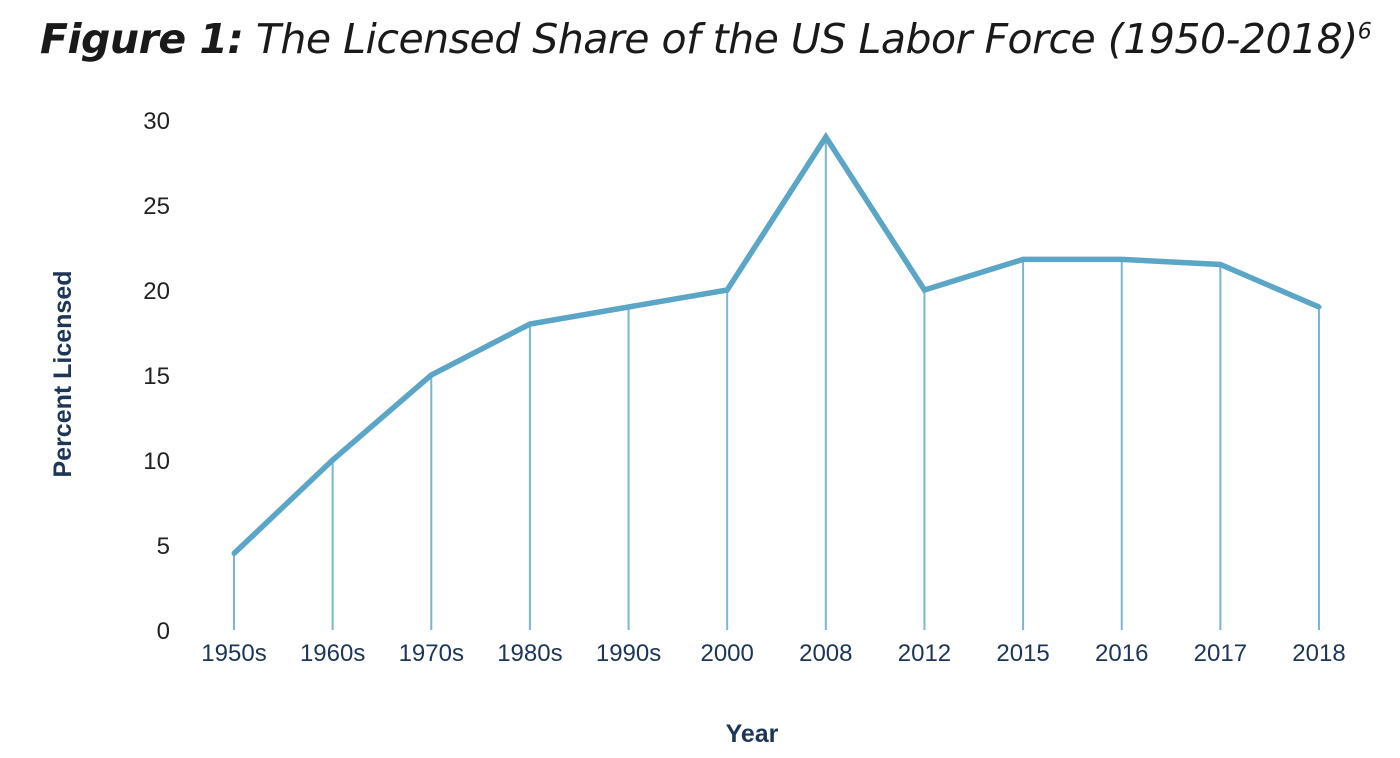 This screenshot has width=1400, height=758. I want to click on y-axis-label: Percent Licensed, so click(63, 373).